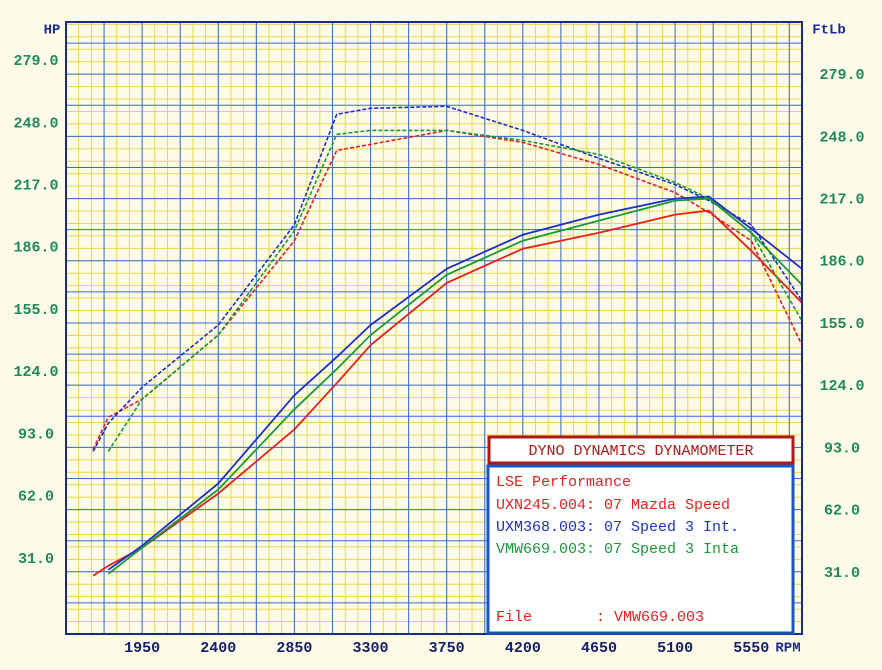 This screenshot has width=882, height=670. What do you see at coordinates (841, 200) in the screenshot?
I see `y2-tick-label: 217.0` at bounding box center [841, 200].